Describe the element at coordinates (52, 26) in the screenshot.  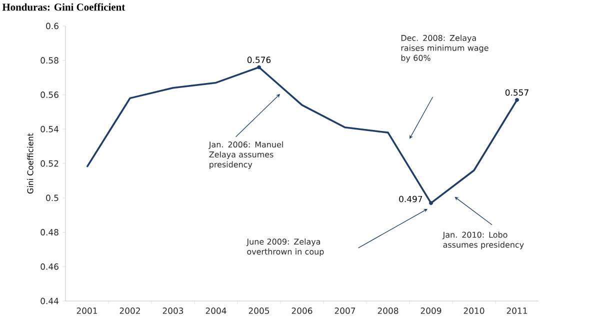
I see `y-tick-label: 0.6` at that location.